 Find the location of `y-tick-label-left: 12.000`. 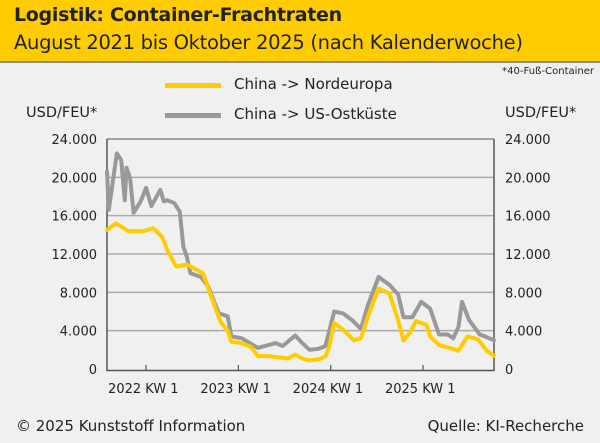

y-tick-label-left: 12.000 is located at coordinates (75, 255).